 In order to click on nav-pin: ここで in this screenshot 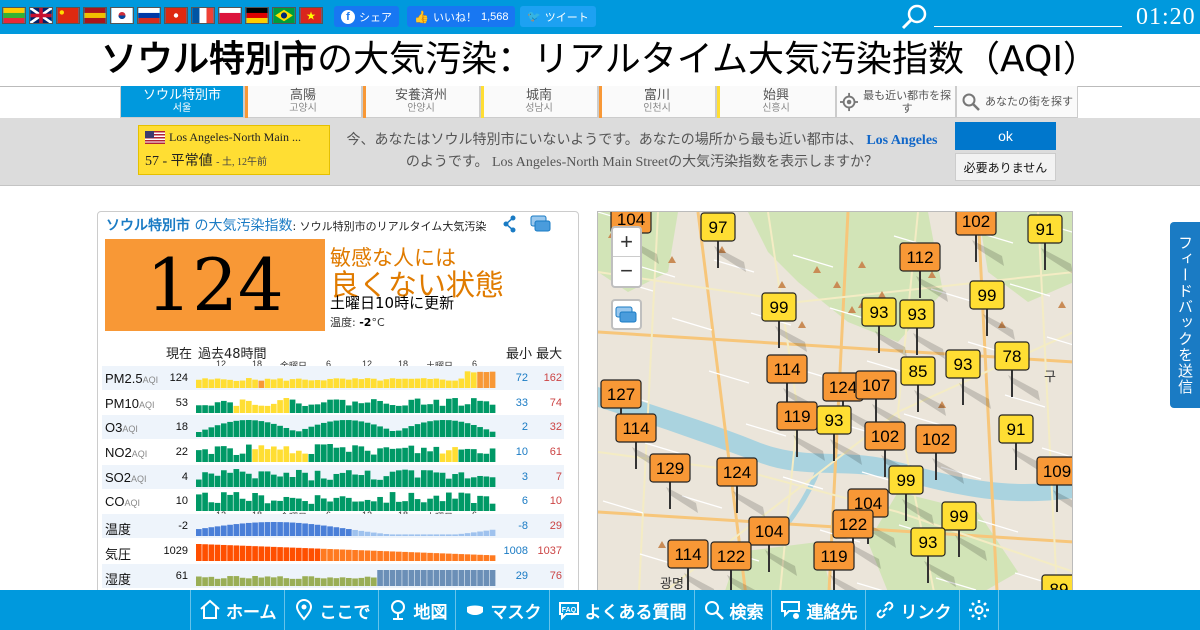, I will do `click(330, 610)`.